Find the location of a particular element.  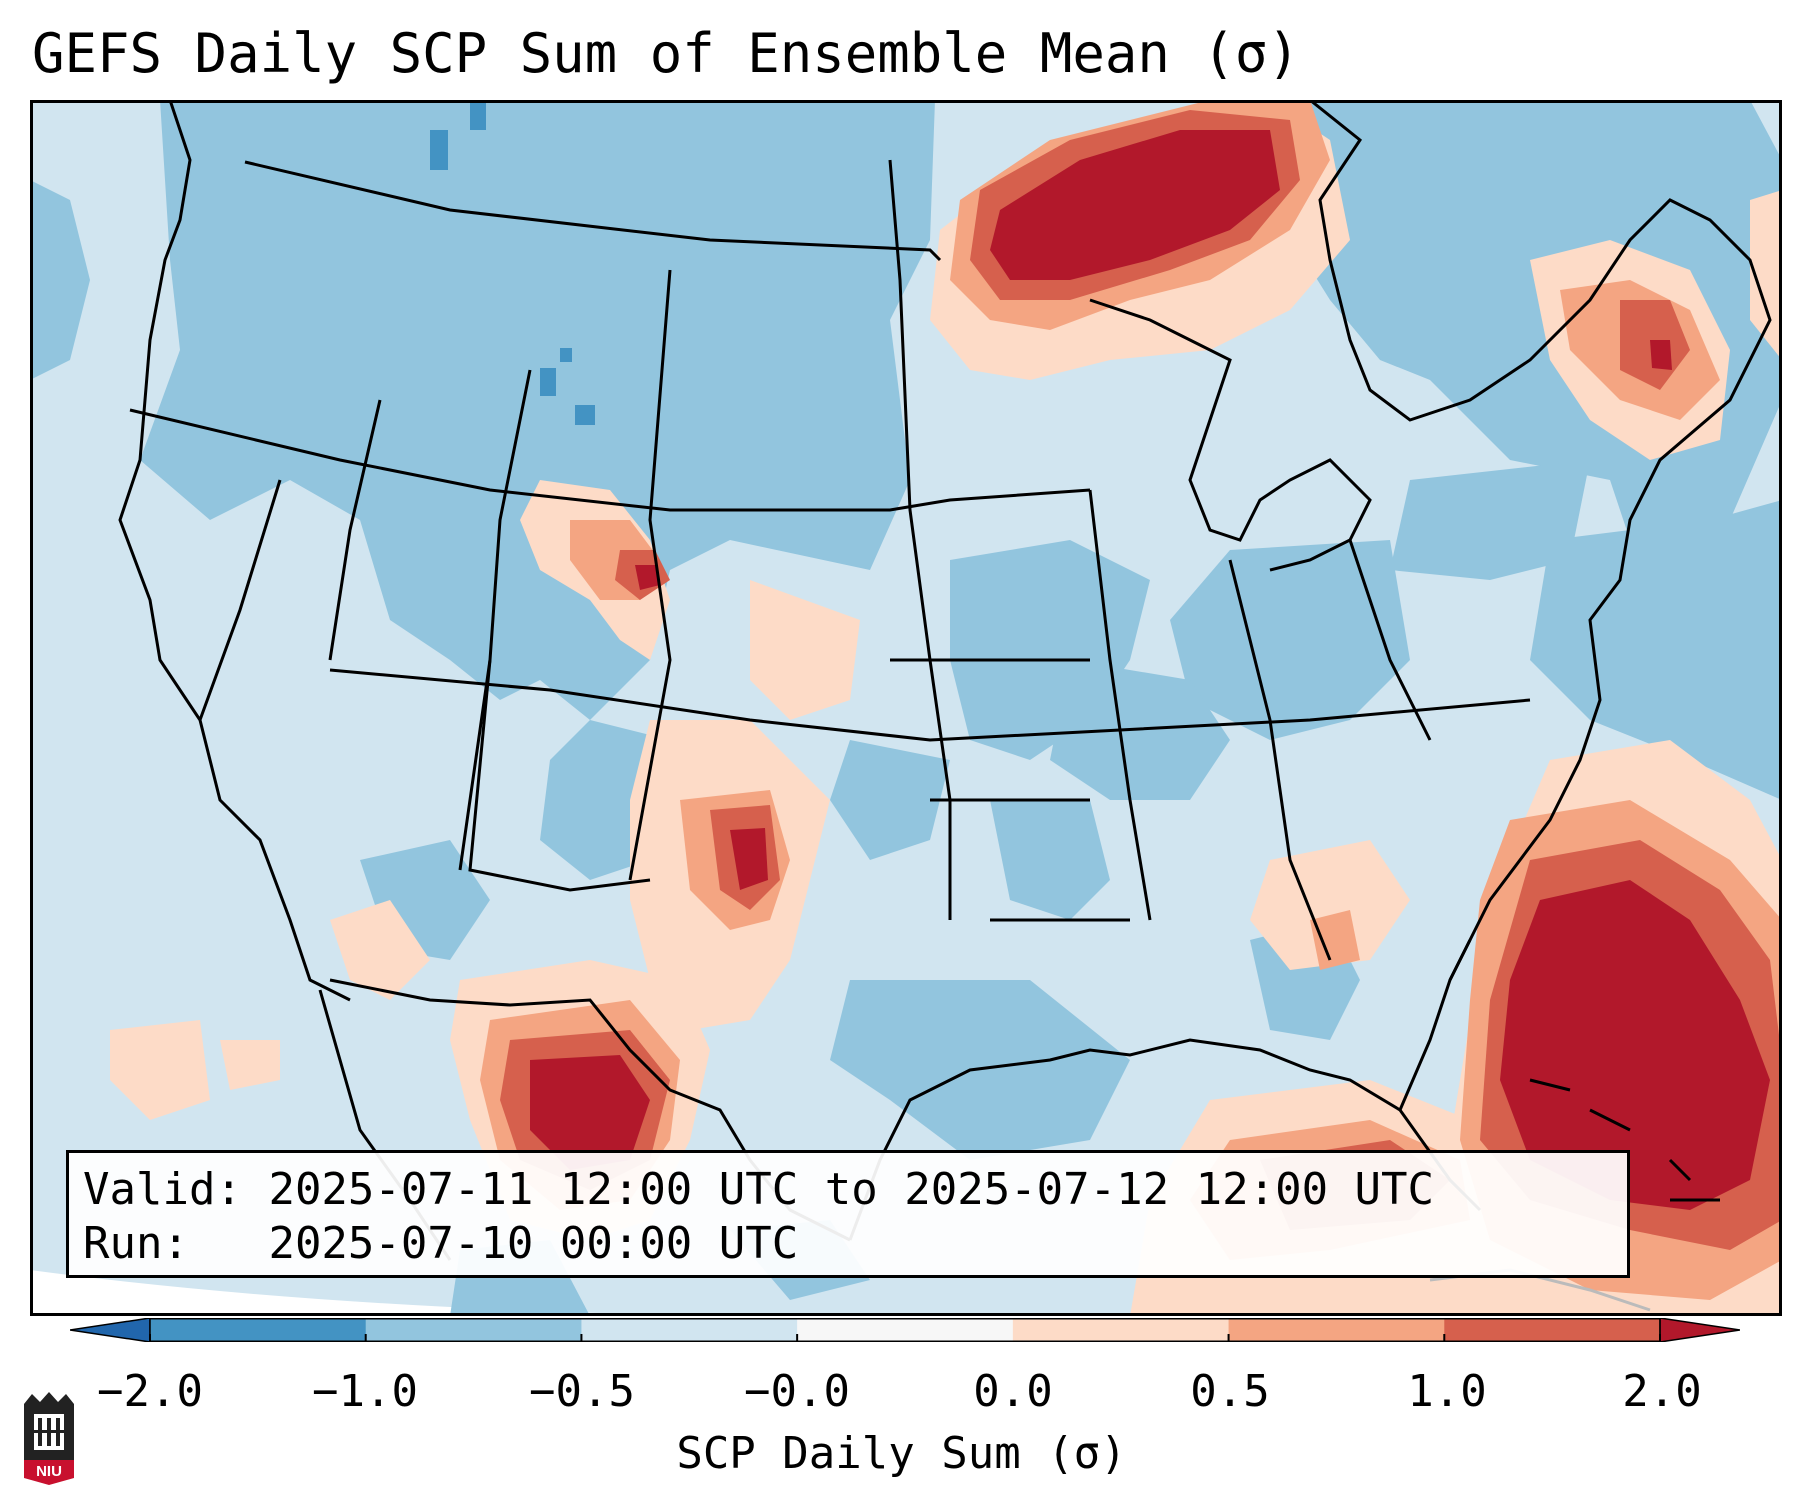

tick-label-7: 1.0 is located at coordinates (1447, 1391).